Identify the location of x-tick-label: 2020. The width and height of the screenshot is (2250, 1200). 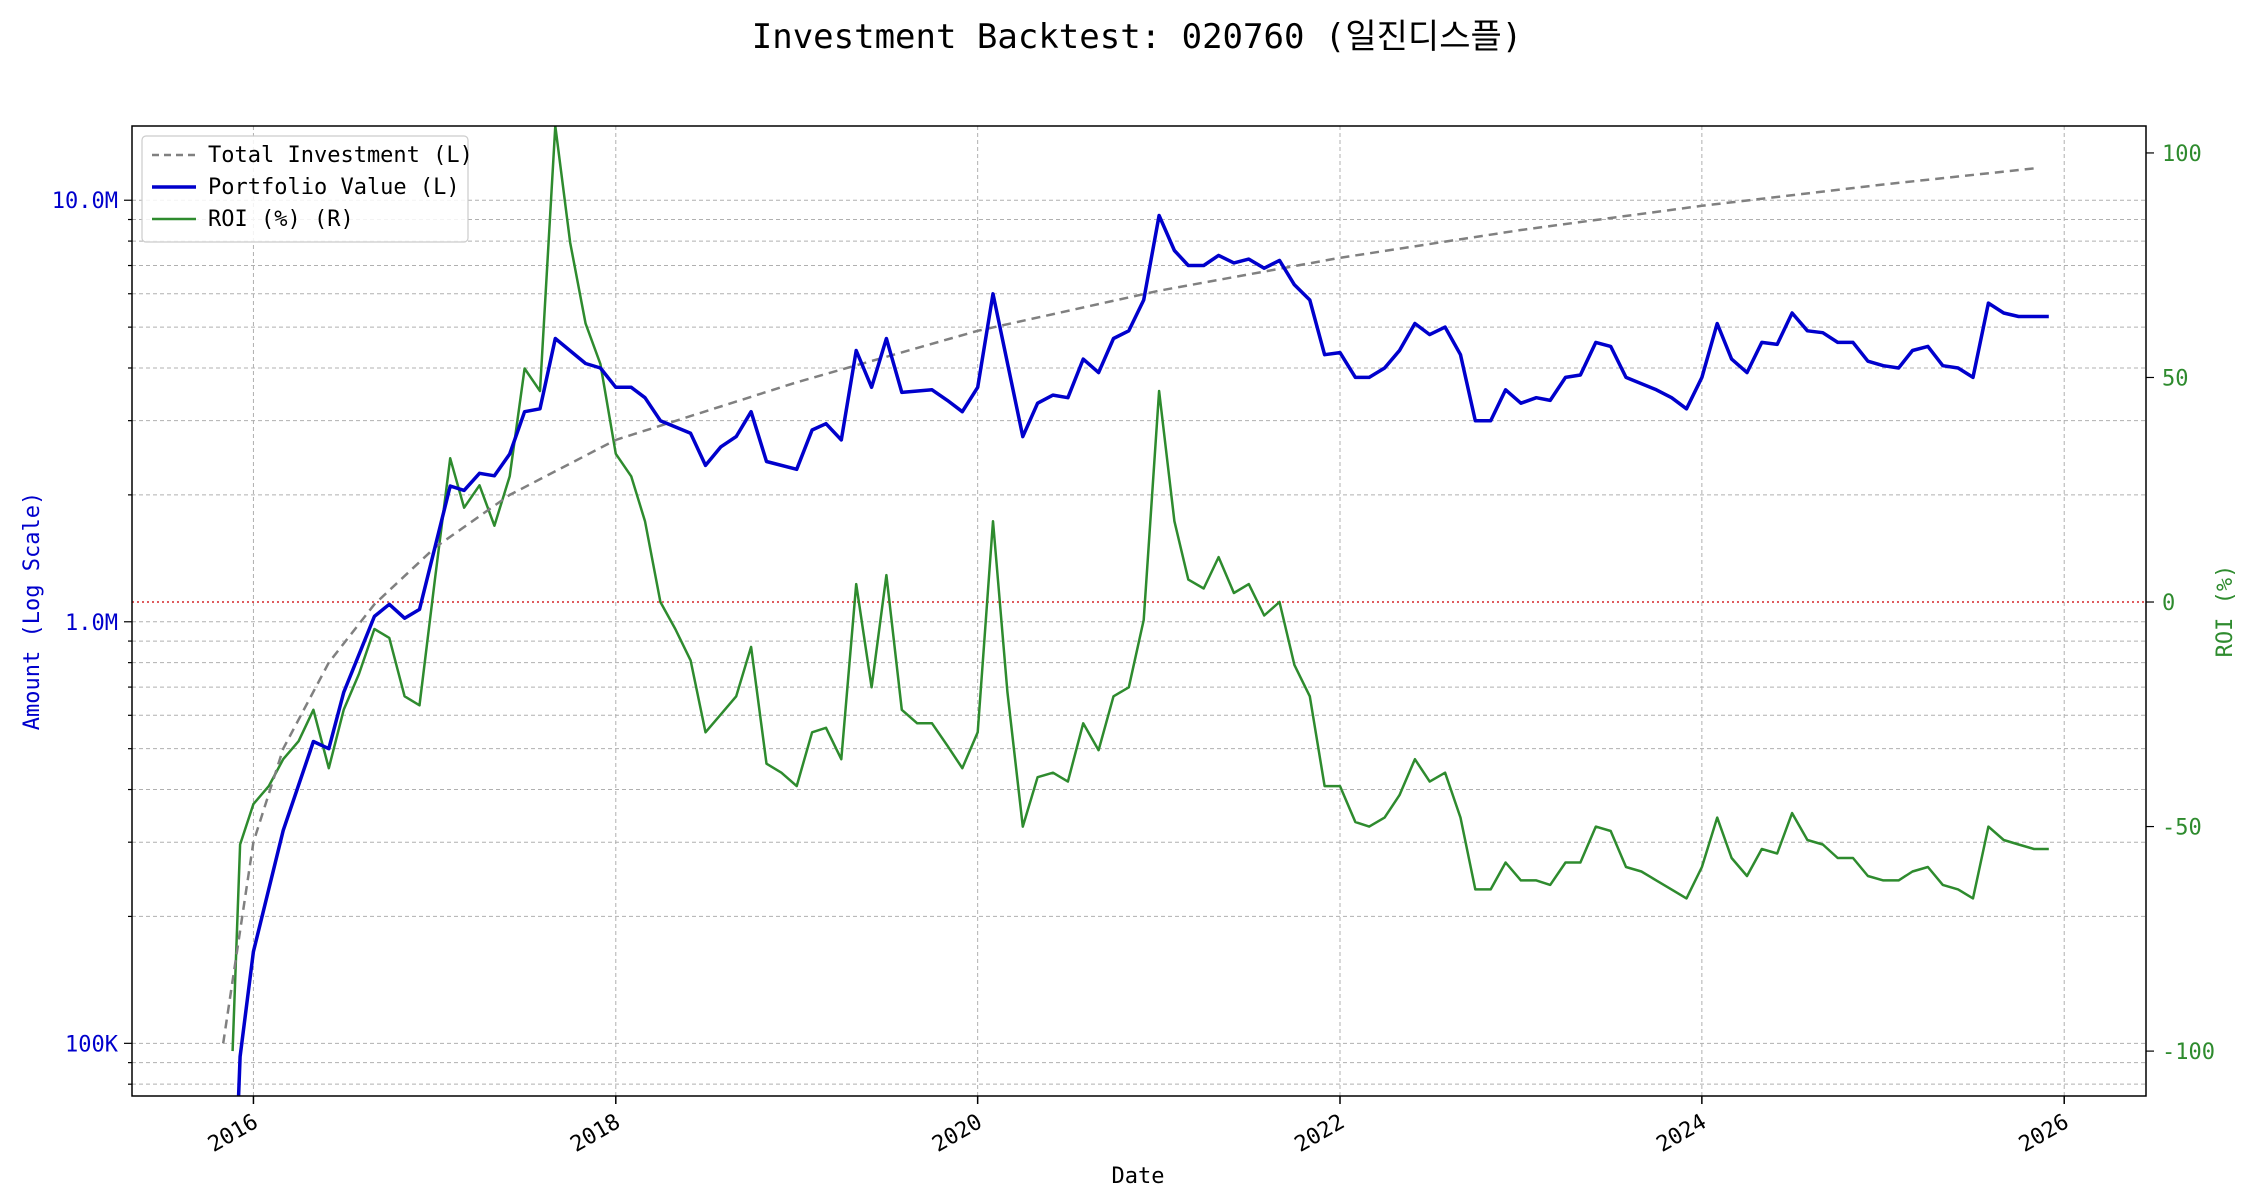
(957, 1134).